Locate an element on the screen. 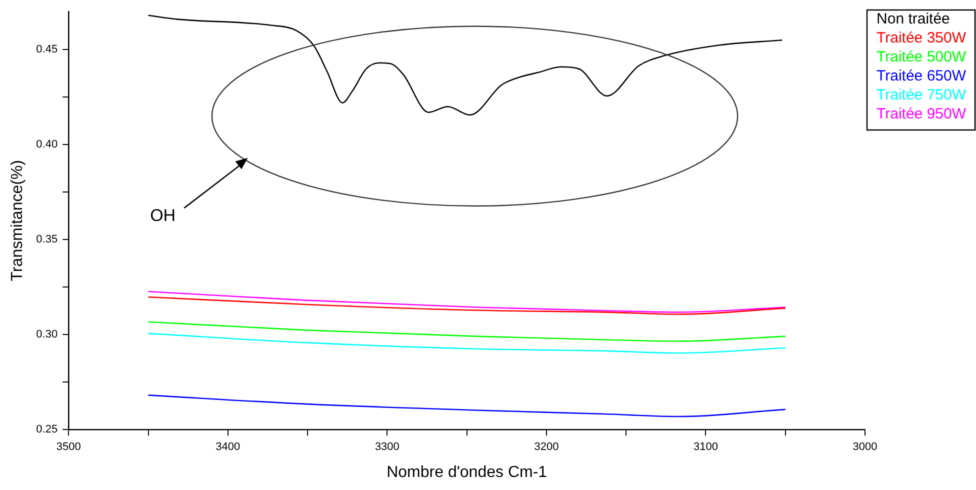 Image resolution: width=976 pixels, height=490 pixels. y-tick-label: 0.35 is located at coordinates (47, 240).